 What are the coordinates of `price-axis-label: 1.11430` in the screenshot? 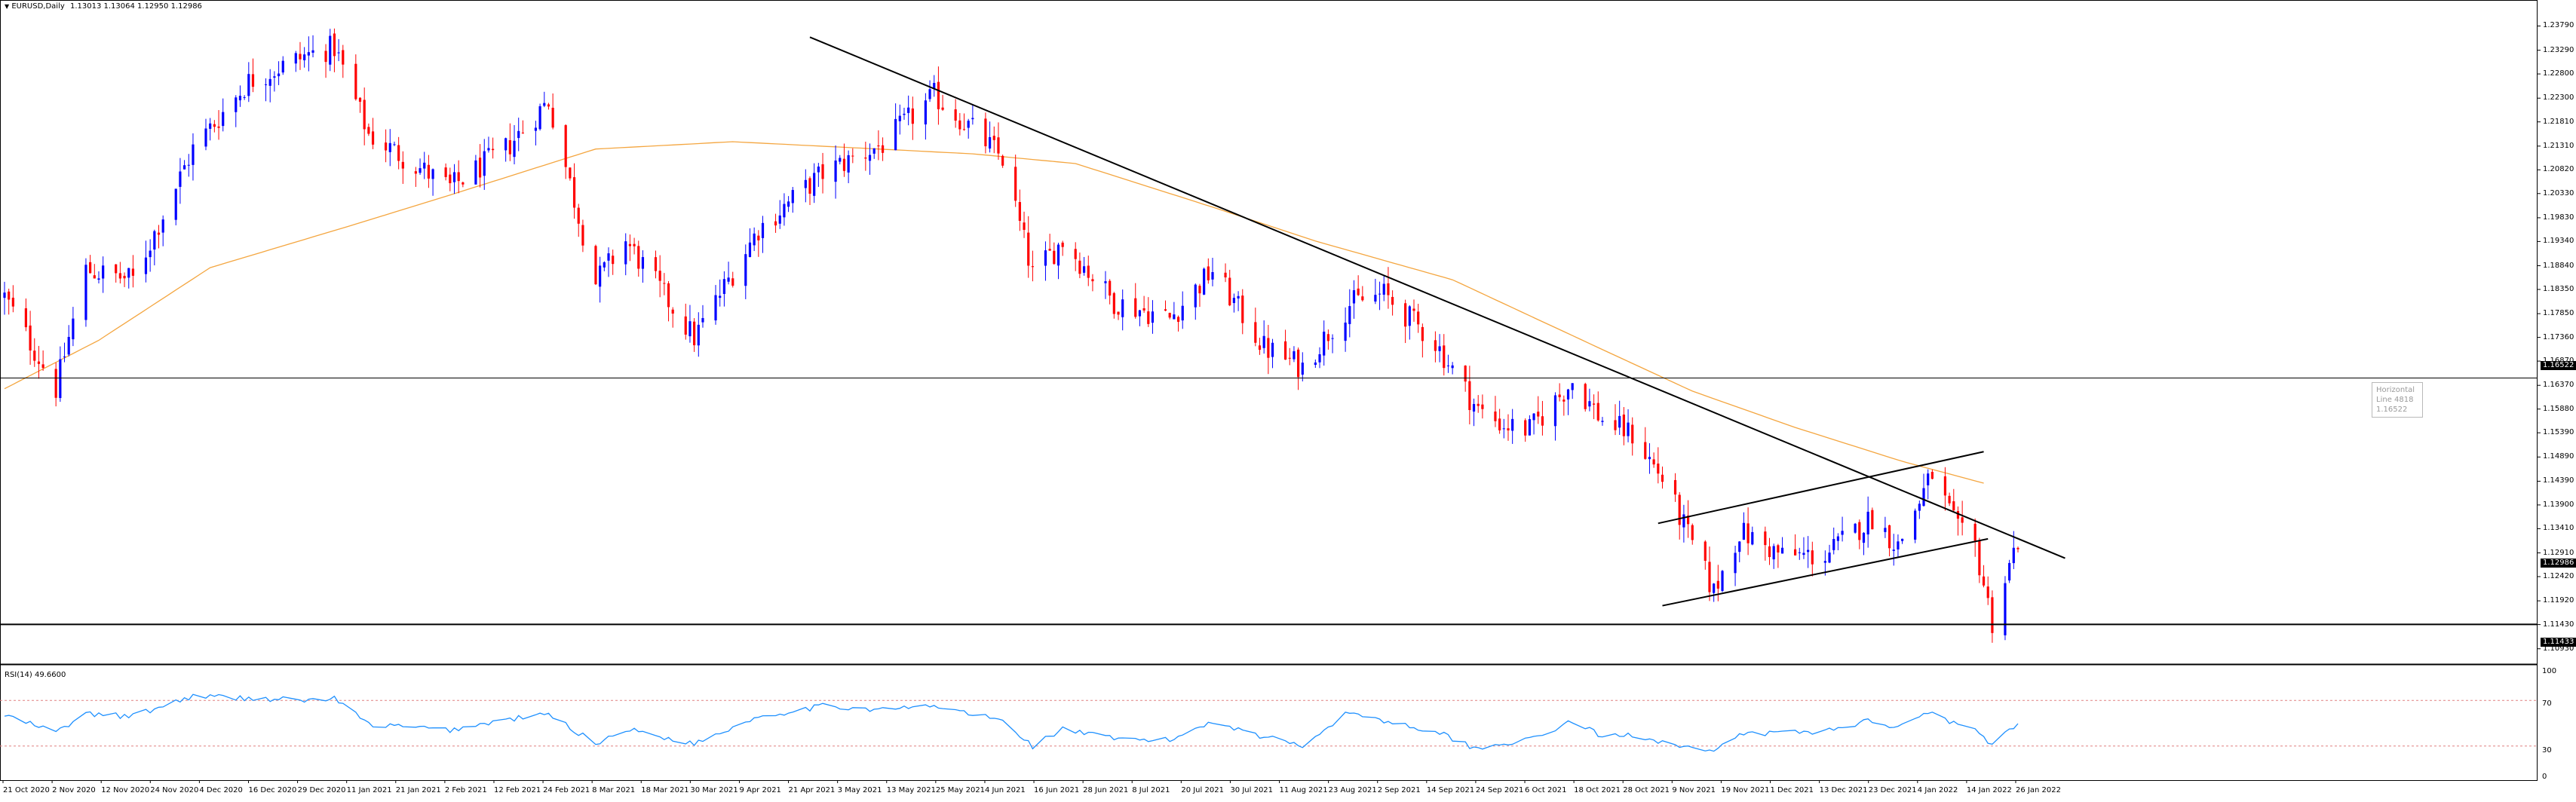 It's located at (2558, 624).